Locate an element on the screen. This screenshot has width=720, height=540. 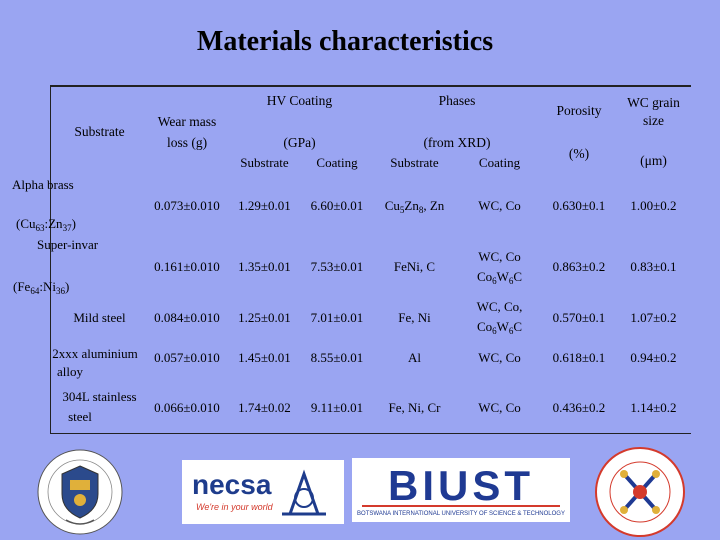
row5-substrate-1: 304L stainless is located at coordinates (99, 396).